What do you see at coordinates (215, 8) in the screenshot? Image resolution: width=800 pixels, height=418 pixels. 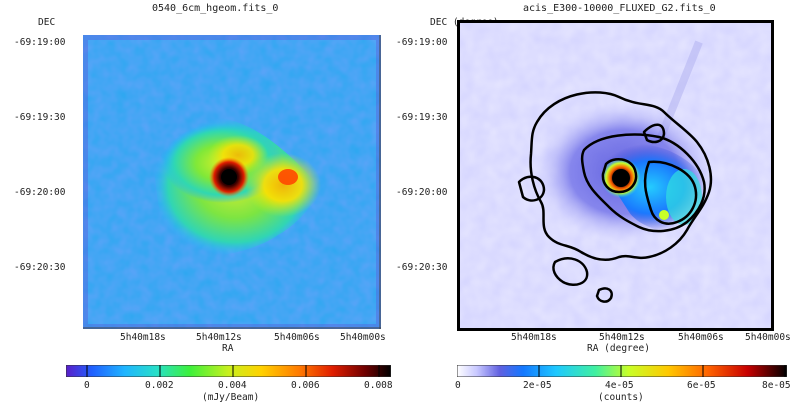 I see `left-image-title: 0540_6cm_hgeom.fits_0` at bounding box center [215, 8].